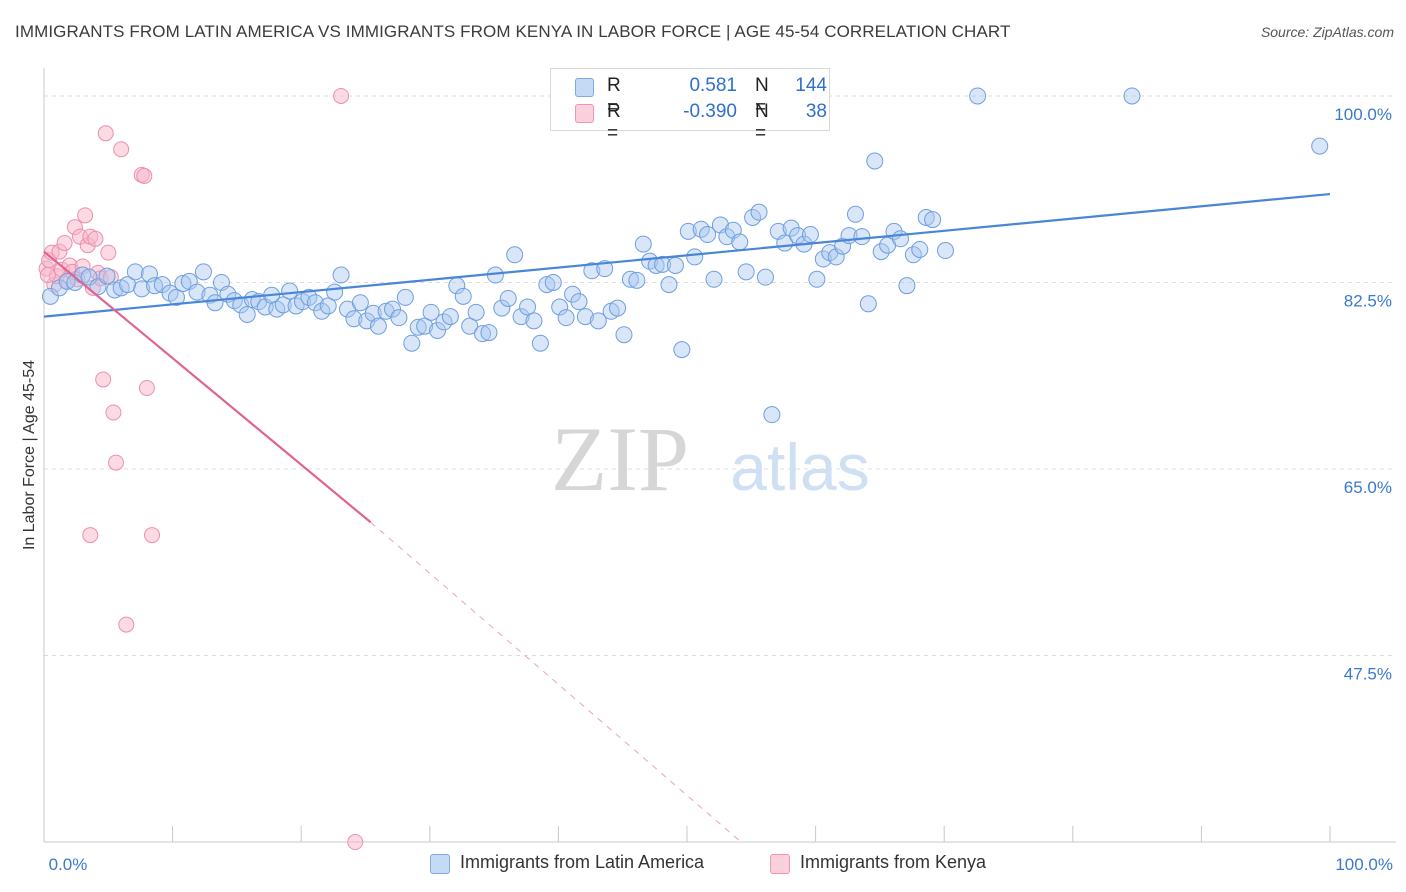  I want to click on source-label: Source: ZipAtlas.com, so click(1327, 32).